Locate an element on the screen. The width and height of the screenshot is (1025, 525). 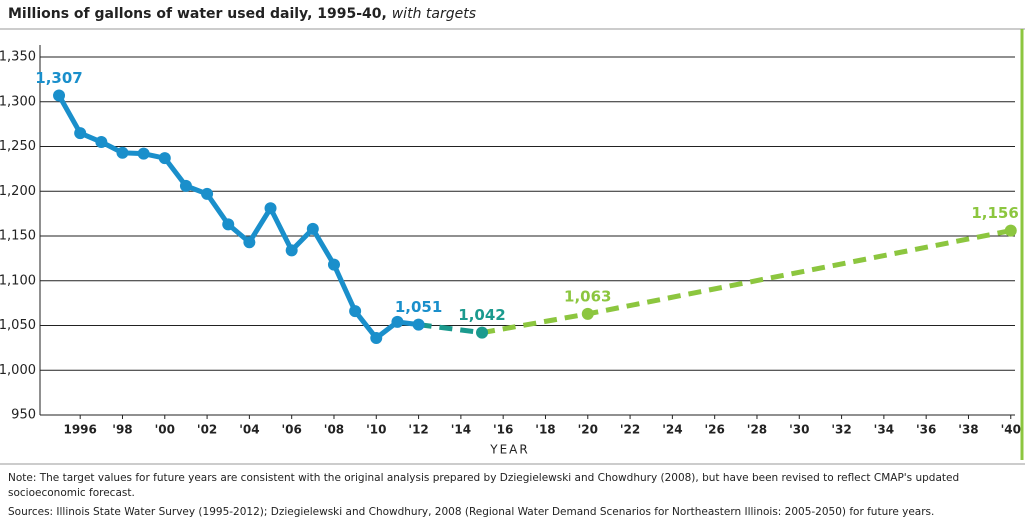
x-tick-label: '34 is located at coordinates (884, 430).